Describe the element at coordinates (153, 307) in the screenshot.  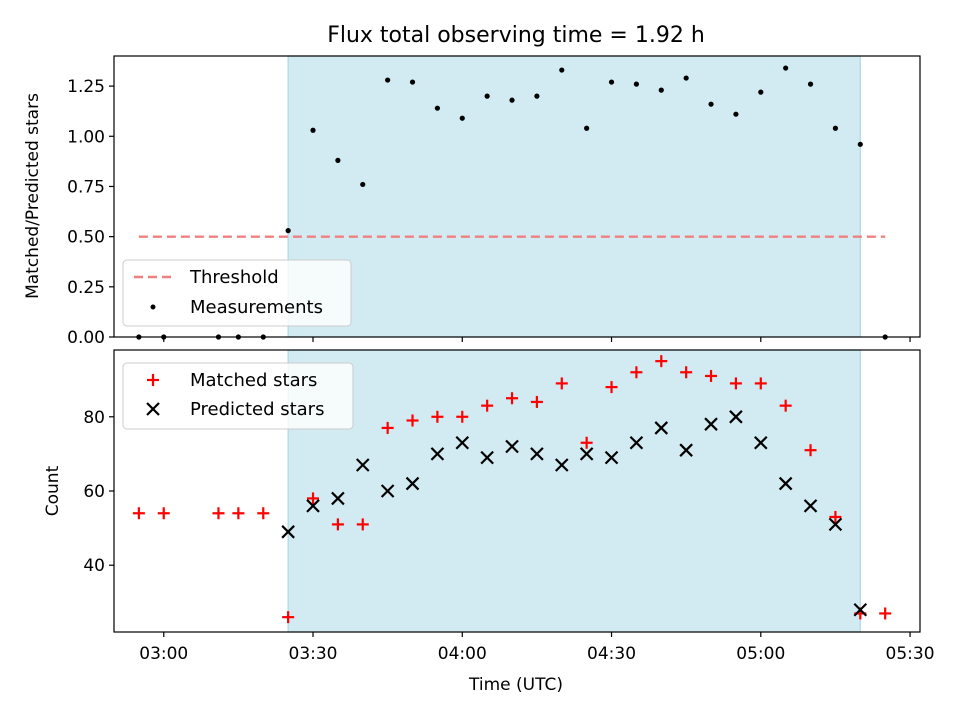
I see `legend-measurements-swatch` at that location.